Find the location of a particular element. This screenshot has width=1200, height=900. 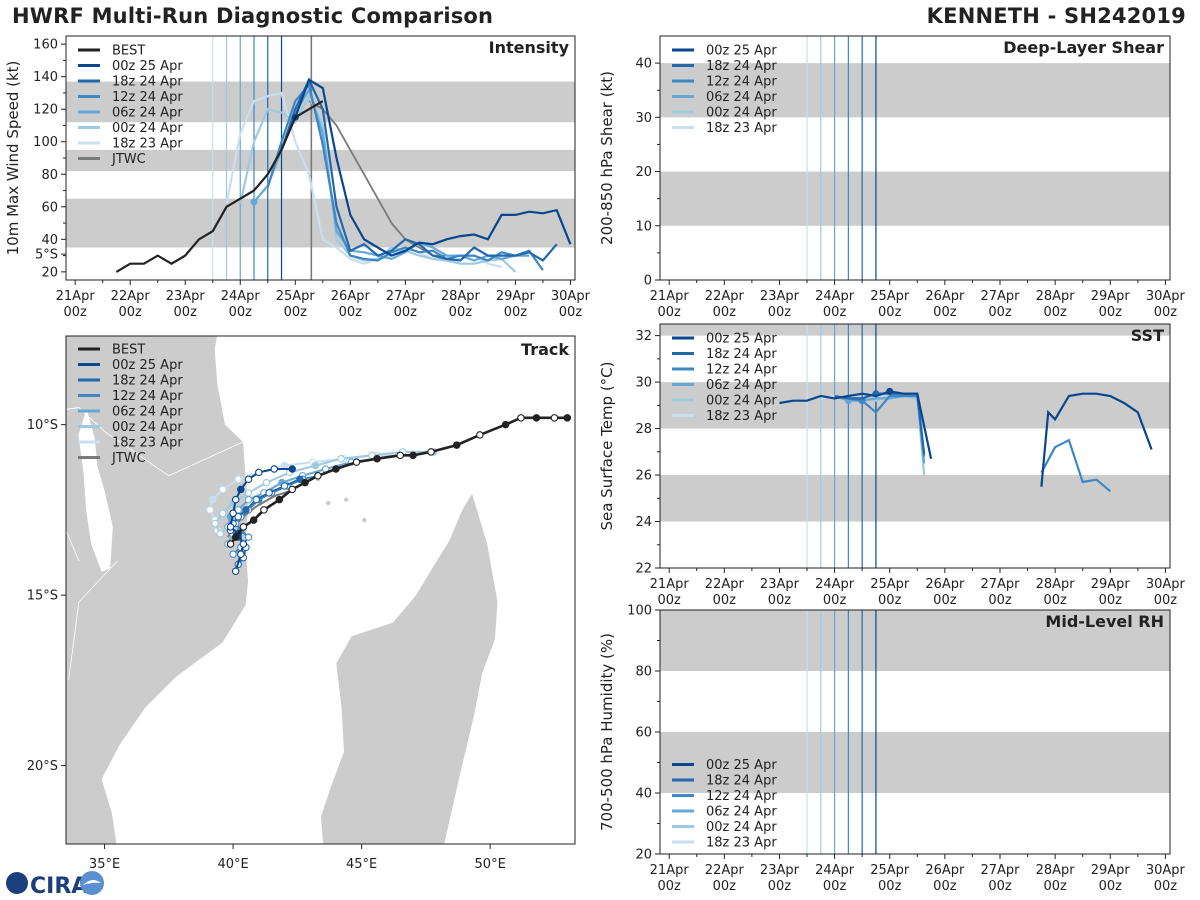

intensity-legend-label: 00z 24 Apr is located at coordinates (147, 128).